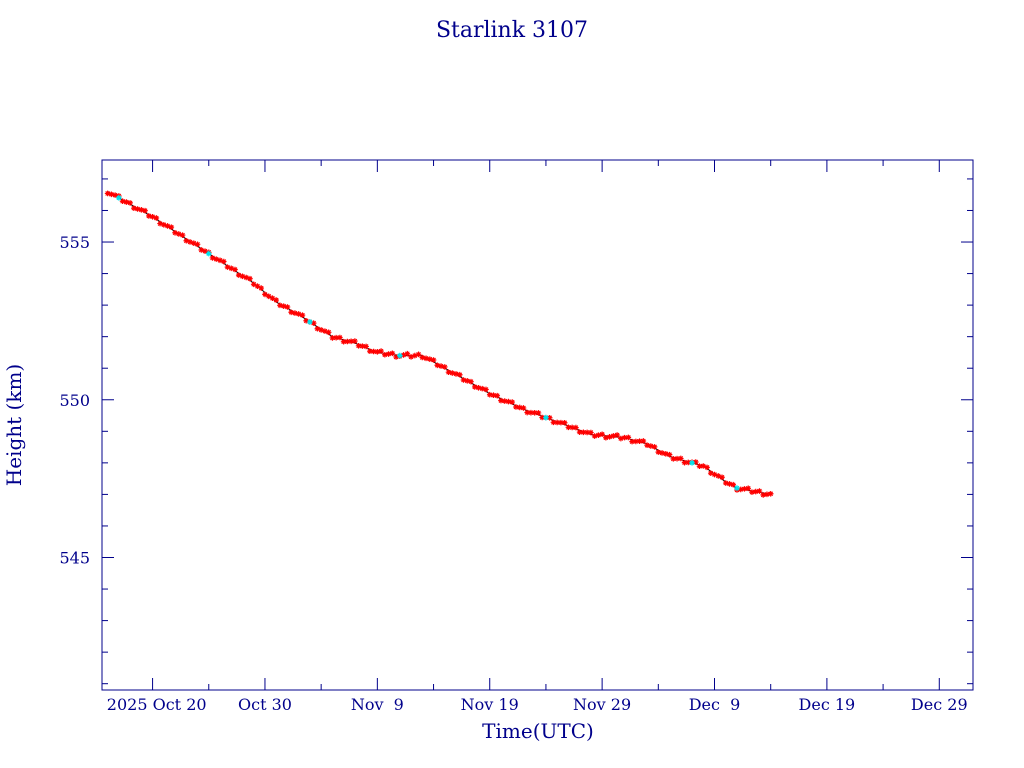 This screenshot has width=1024, height=768. What do you see at coordinates (14, 425) in the screenshot?
I see `y-axis-title: Height (km)` at bounding box center [14, 425].